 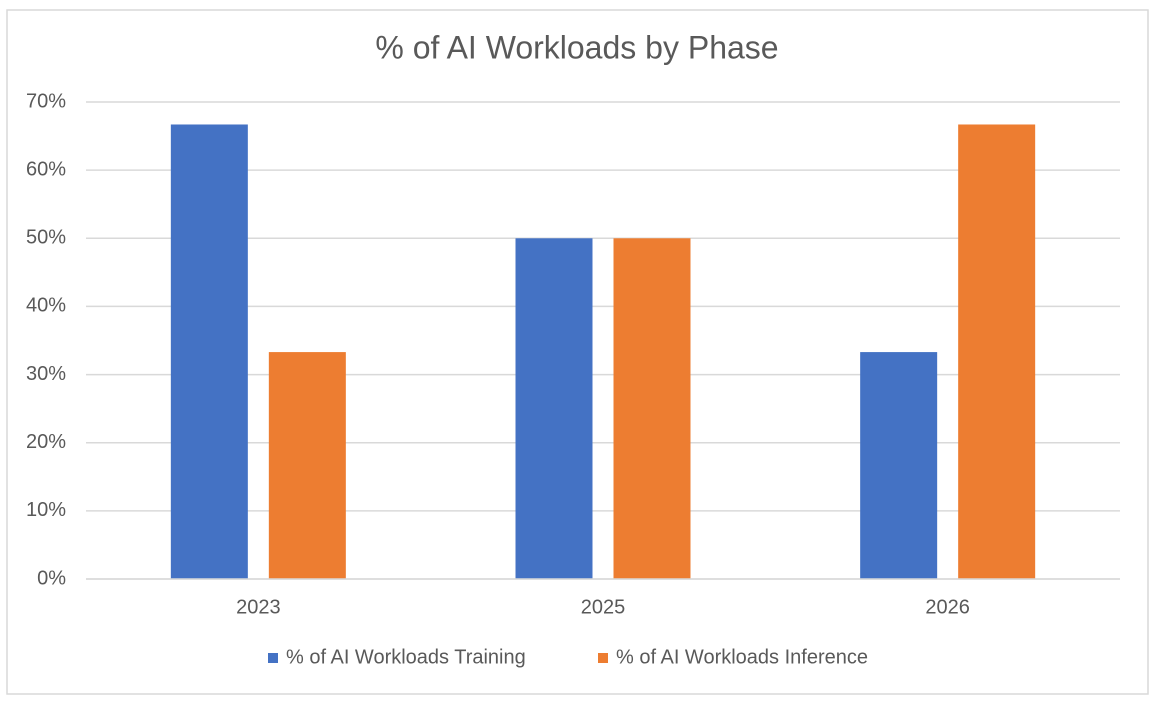 I want to click on y-tick-label: 0%, so click(x=51, y=578).